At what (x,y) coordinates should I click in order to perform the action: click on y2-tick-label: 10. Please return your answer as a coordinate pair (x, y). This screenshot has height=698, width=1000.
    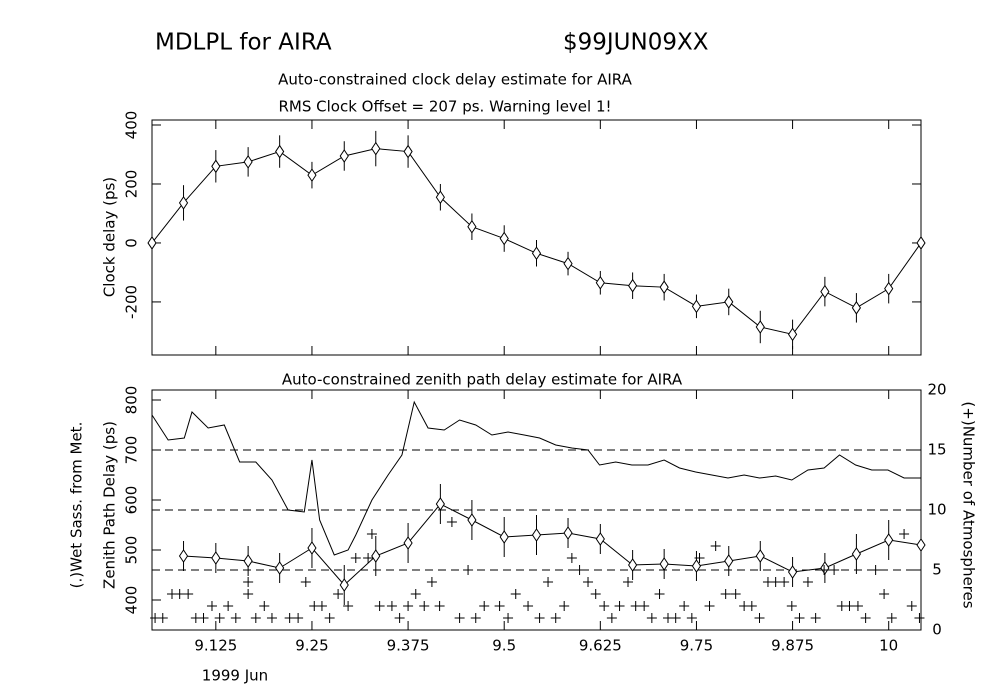
    Looking at the image, I should click on (936, 510).